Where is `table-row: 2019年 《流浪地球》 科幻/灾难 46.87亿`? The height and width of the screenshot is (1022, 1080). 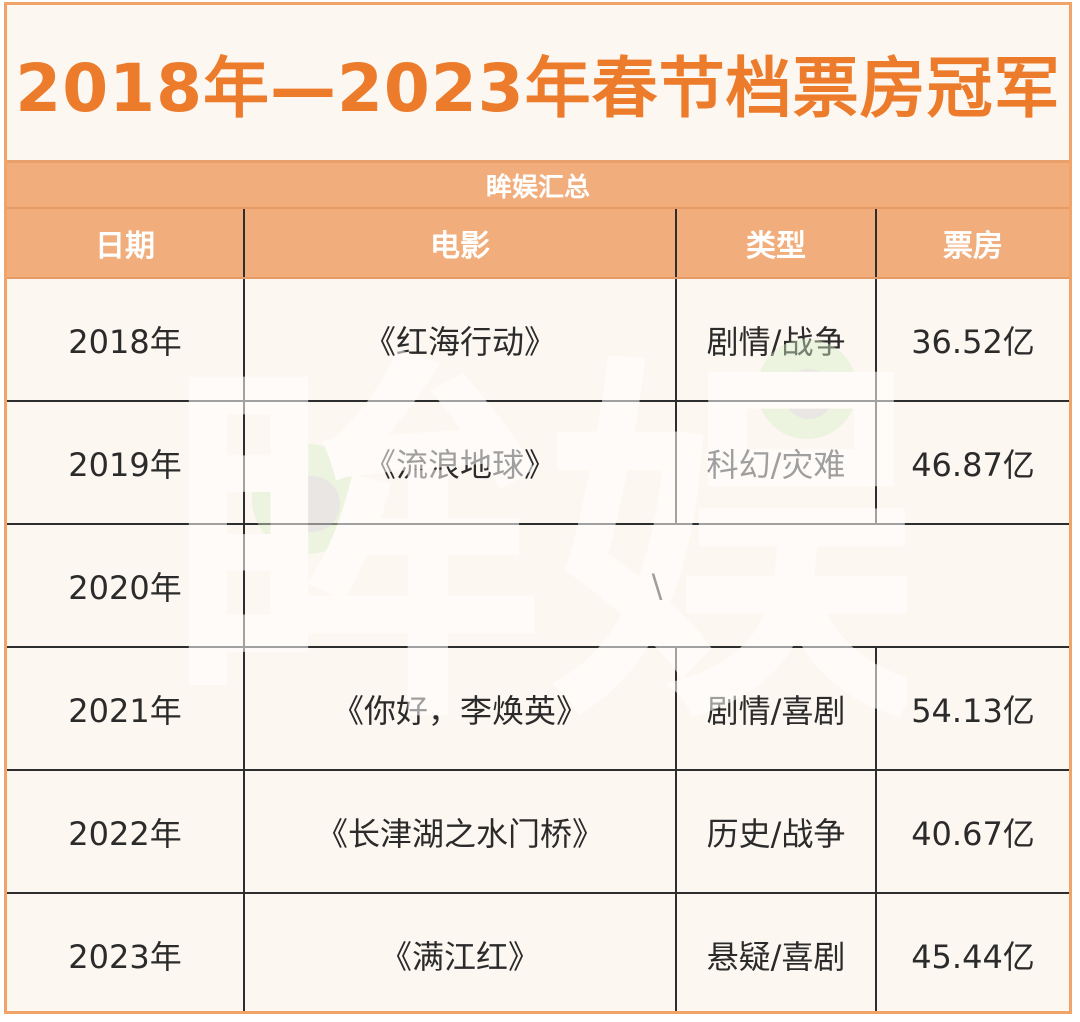 table-row: 2019年 《流浪地球》 科幻/灾难 46.87亿 is located at coordinates (538, 463).